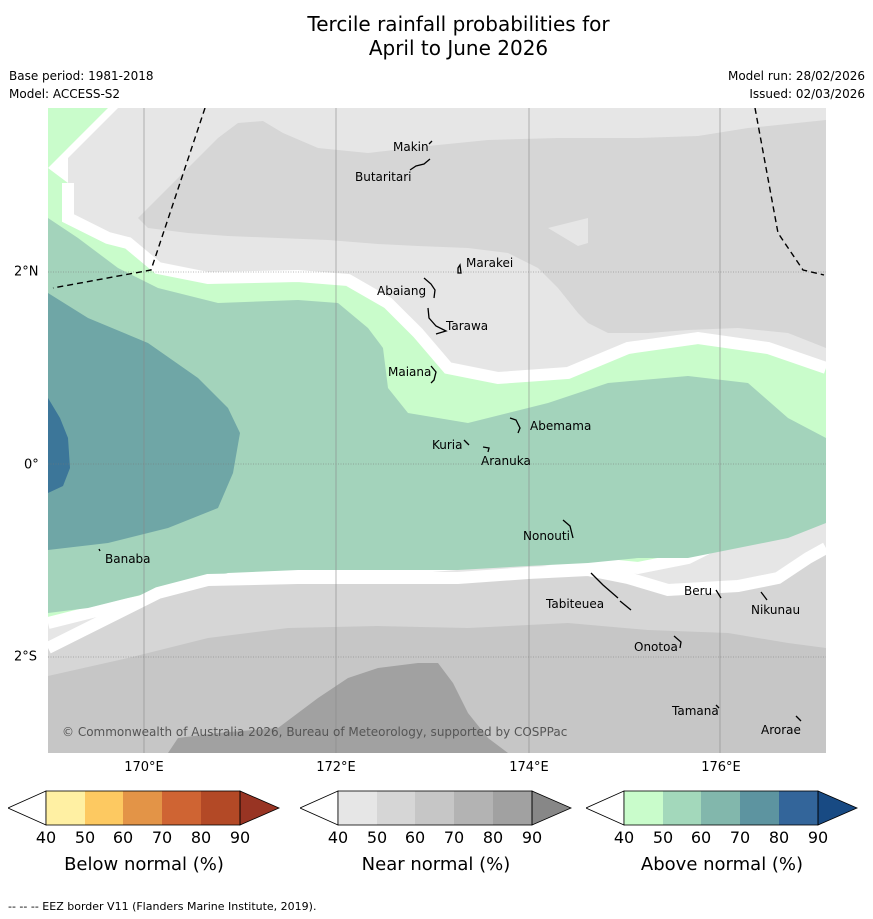 The height and width of the screenshot is (919, 873). I want to click on place-aranuka: Aranuka, so click(506, 461).